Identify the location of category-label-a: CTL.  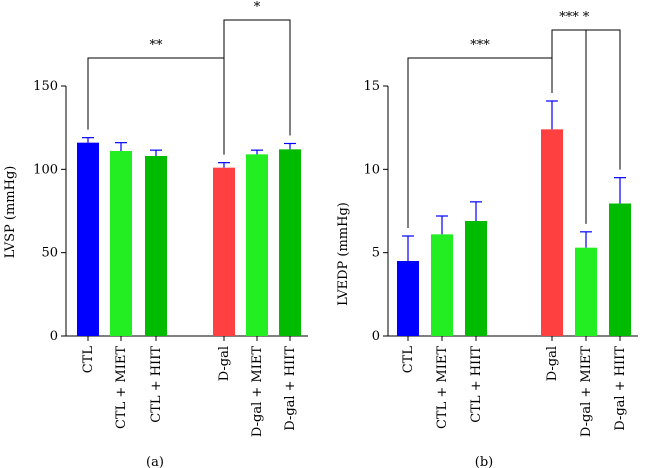
(88, 360).